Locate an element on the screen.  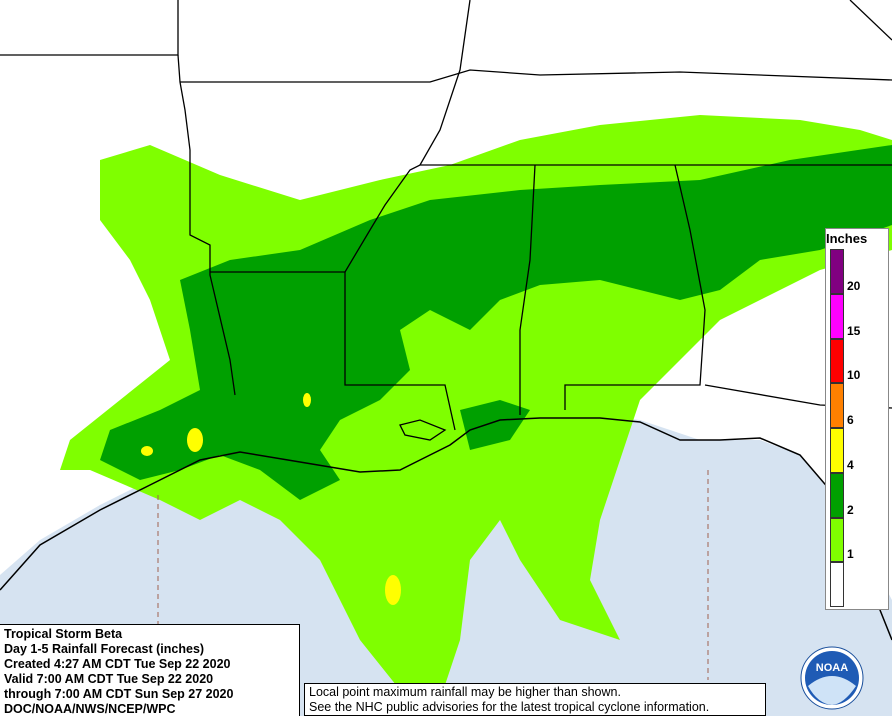
info-line: Created 4:27 AM CDT Tue Sep 22 2020 is located at coordinates (117, 664).